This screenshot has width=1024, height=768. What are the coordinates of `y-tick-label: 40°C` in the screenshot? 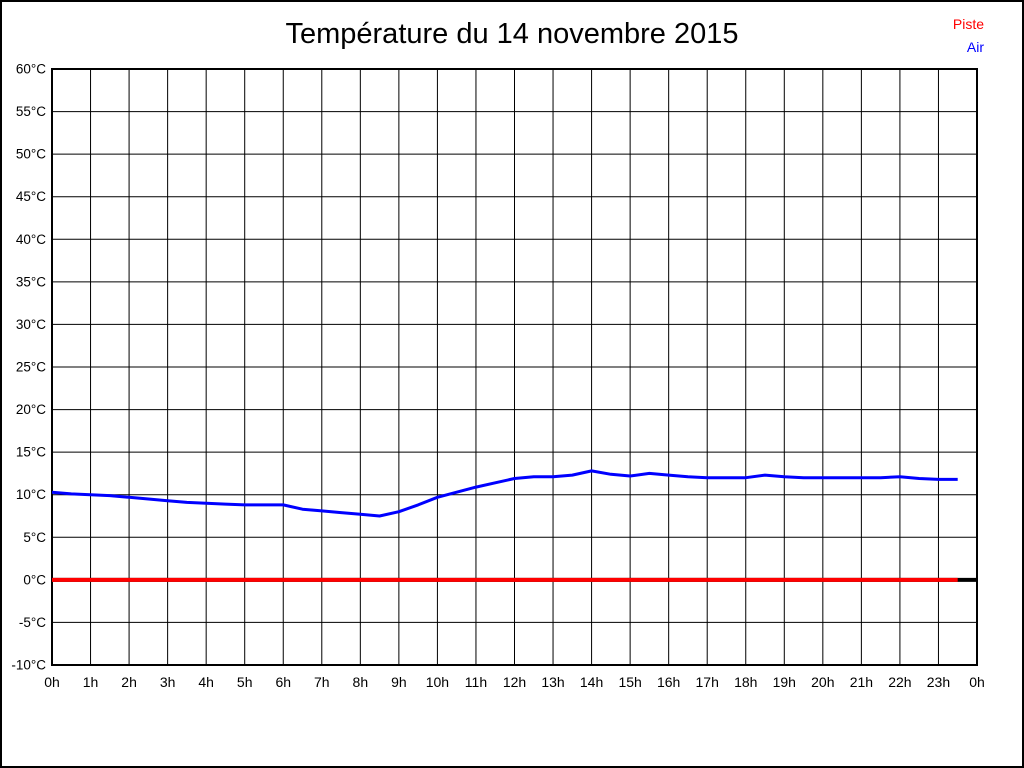 It's located at (31, 239).